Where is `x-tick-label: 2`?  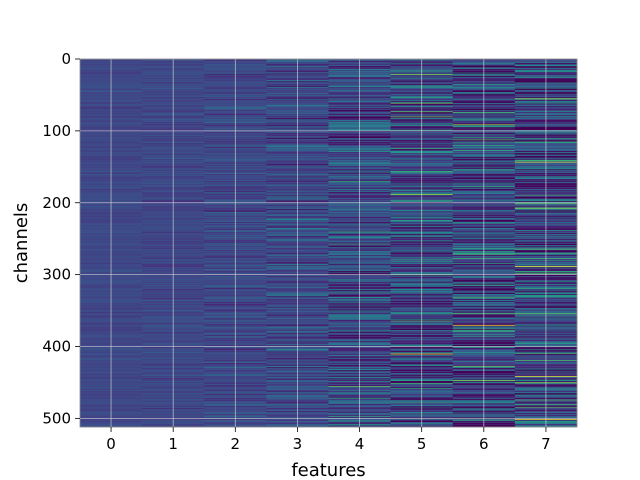
x-tick-label: 2 is located at coordinates (236, 444).